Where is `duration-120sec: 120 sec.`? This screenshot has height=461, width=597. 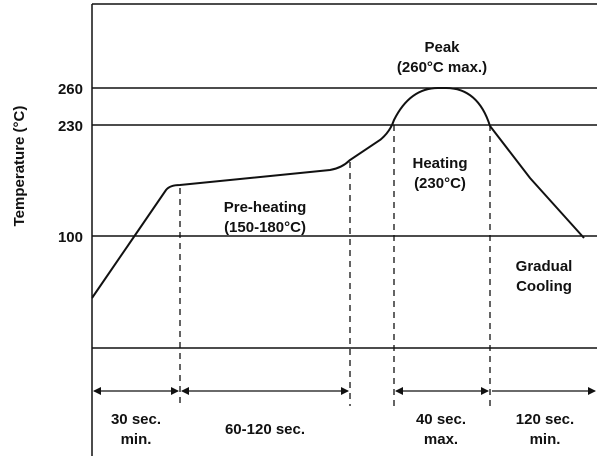 duration-120sec: 120 sec. is located at coordinates (545, 419).